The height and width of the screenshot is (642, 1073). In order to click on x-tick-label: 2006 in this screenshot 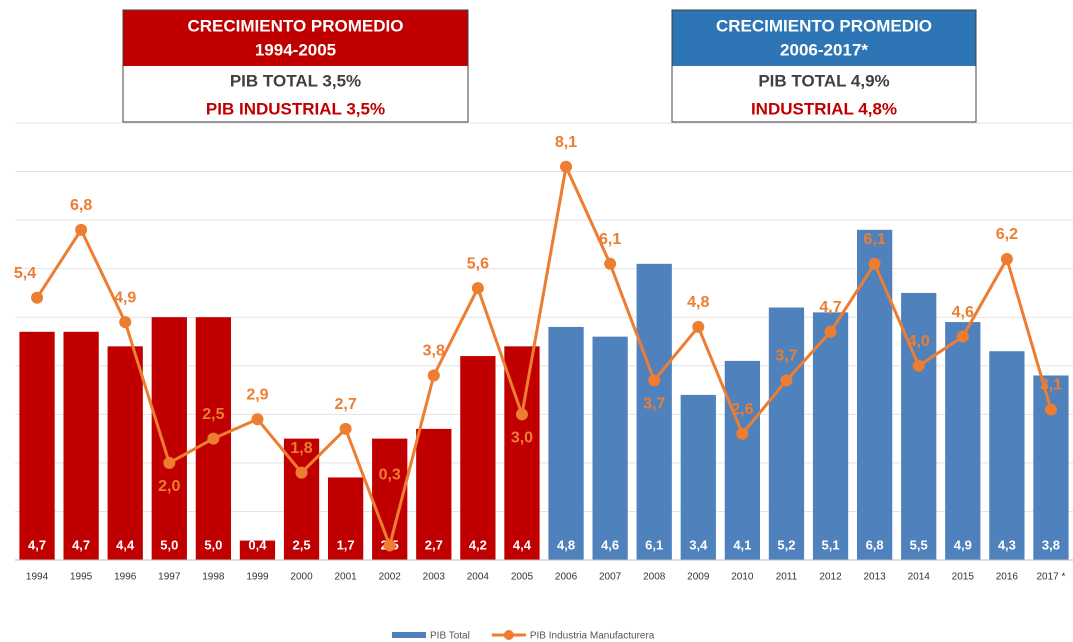, I will do `click(566, 577)`.